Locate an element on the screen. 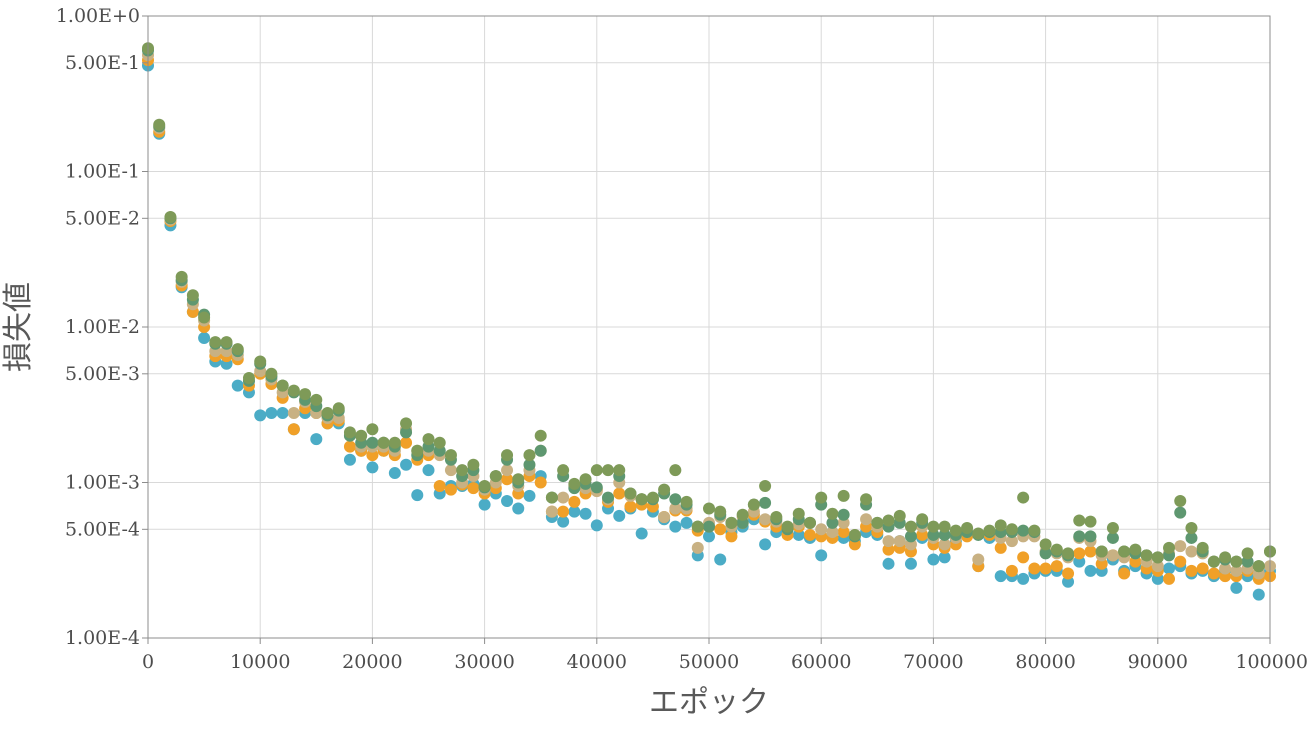 The image size is (1309, 735). y-tick-label: 1.00E-4 is located at coordinates (102, 638).